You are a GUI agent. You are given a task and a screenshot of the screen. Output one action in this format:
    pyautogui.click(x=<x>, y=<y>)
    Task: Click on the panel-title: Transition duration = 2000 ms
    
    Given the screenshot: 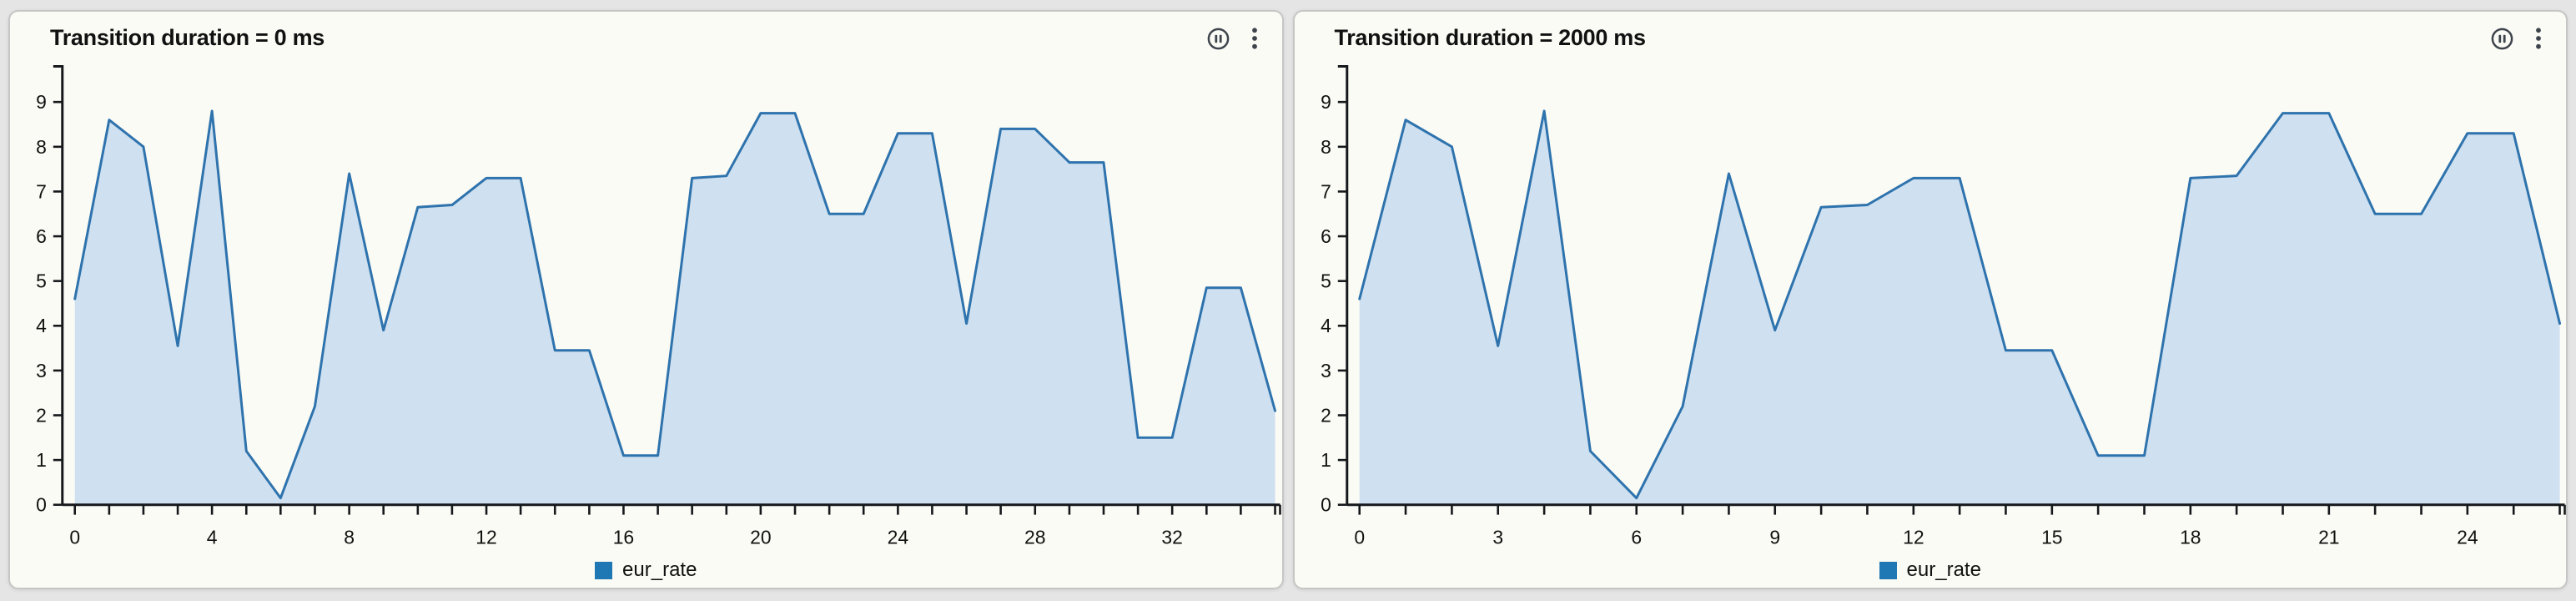 What is the action you would take?
    pyautogui.click(x=1490, y=38)
    